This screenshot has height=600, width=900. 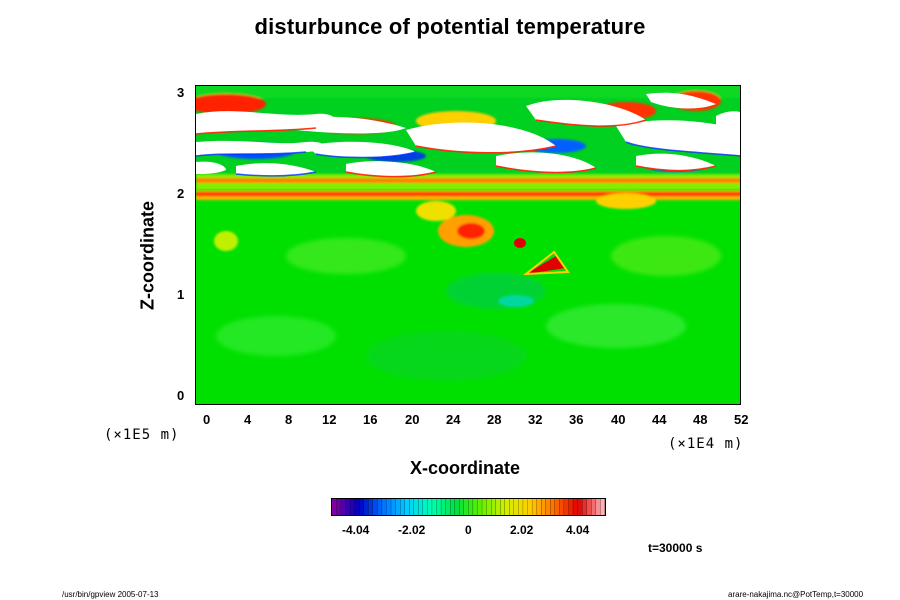 What do you see at coordinates (464, 468) in the screenshot?
I see `x-axis-label: X-coordinate` at bounding box center [464, 468].